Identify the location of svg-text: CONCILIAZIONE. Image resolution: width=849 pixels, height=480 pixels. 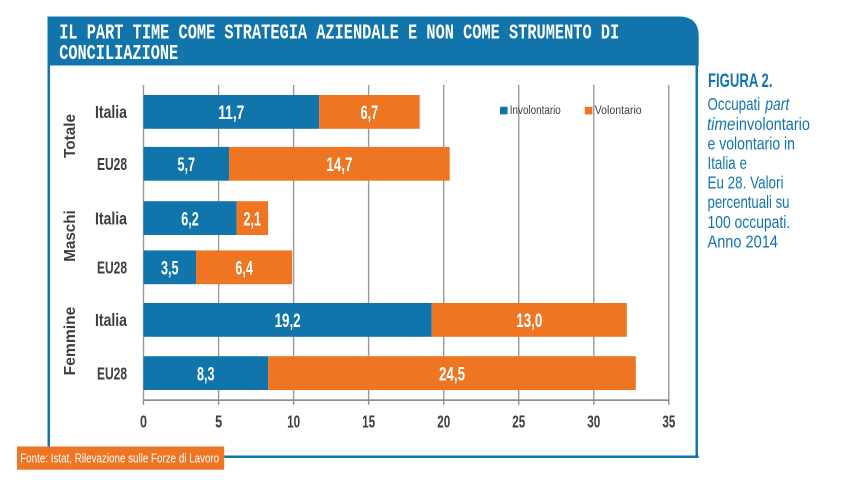
(118, 54).